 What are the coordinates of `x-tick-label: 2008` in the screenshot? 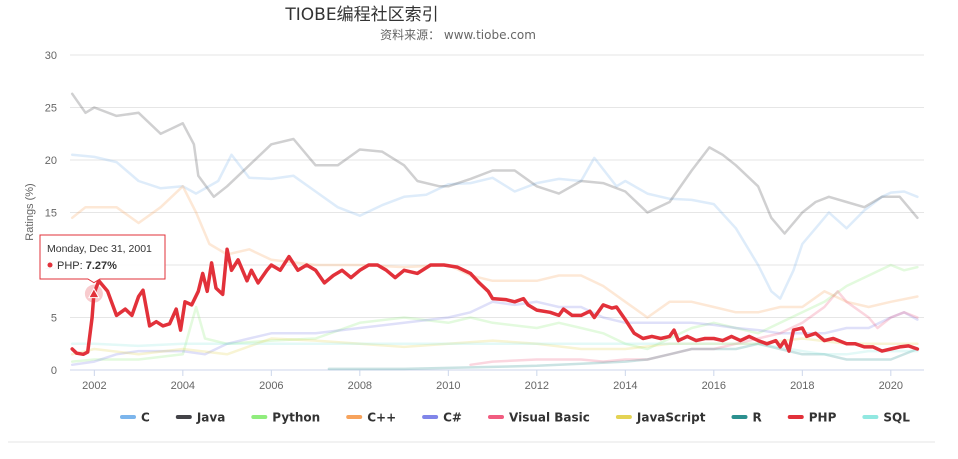 It's located at (360, 386).